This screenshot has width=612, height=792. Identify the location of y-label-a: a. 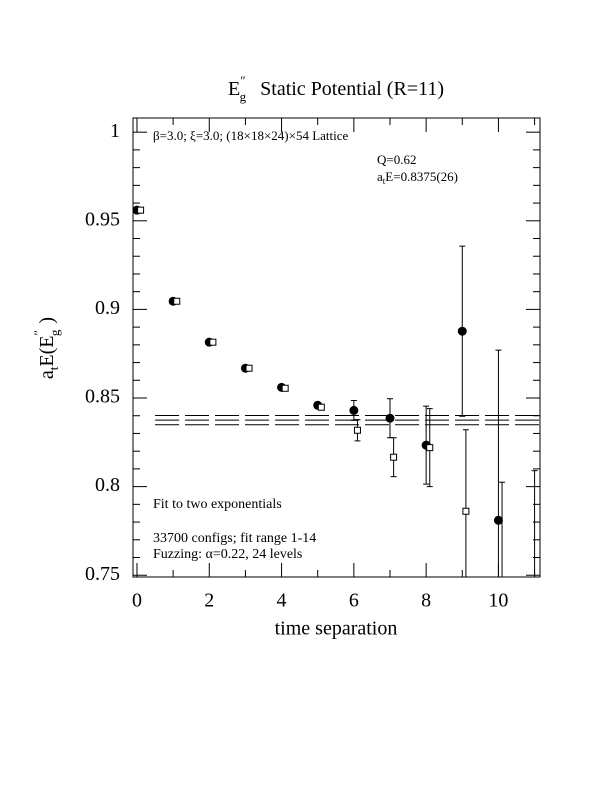
(47, 374).